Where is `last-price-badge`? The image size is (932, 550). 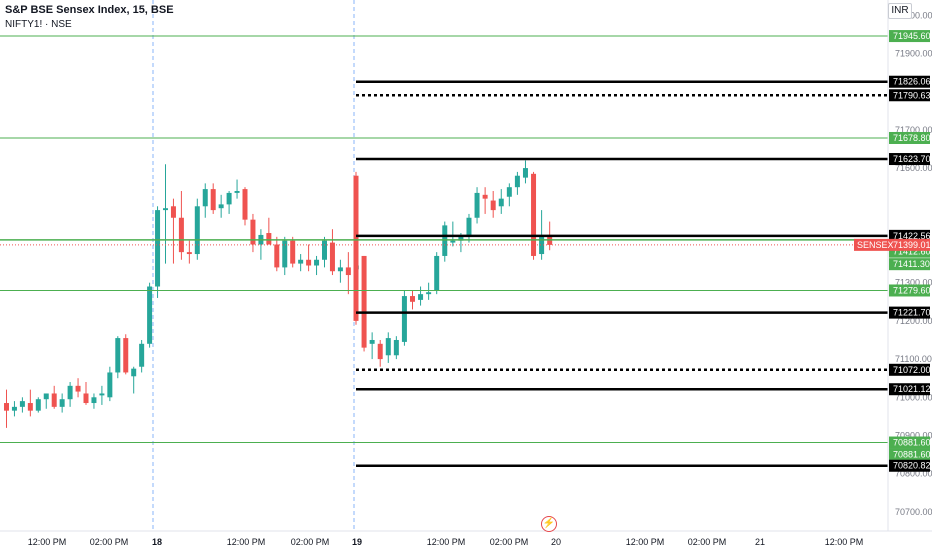
last-price-badge is located at coordinates (892, 244).